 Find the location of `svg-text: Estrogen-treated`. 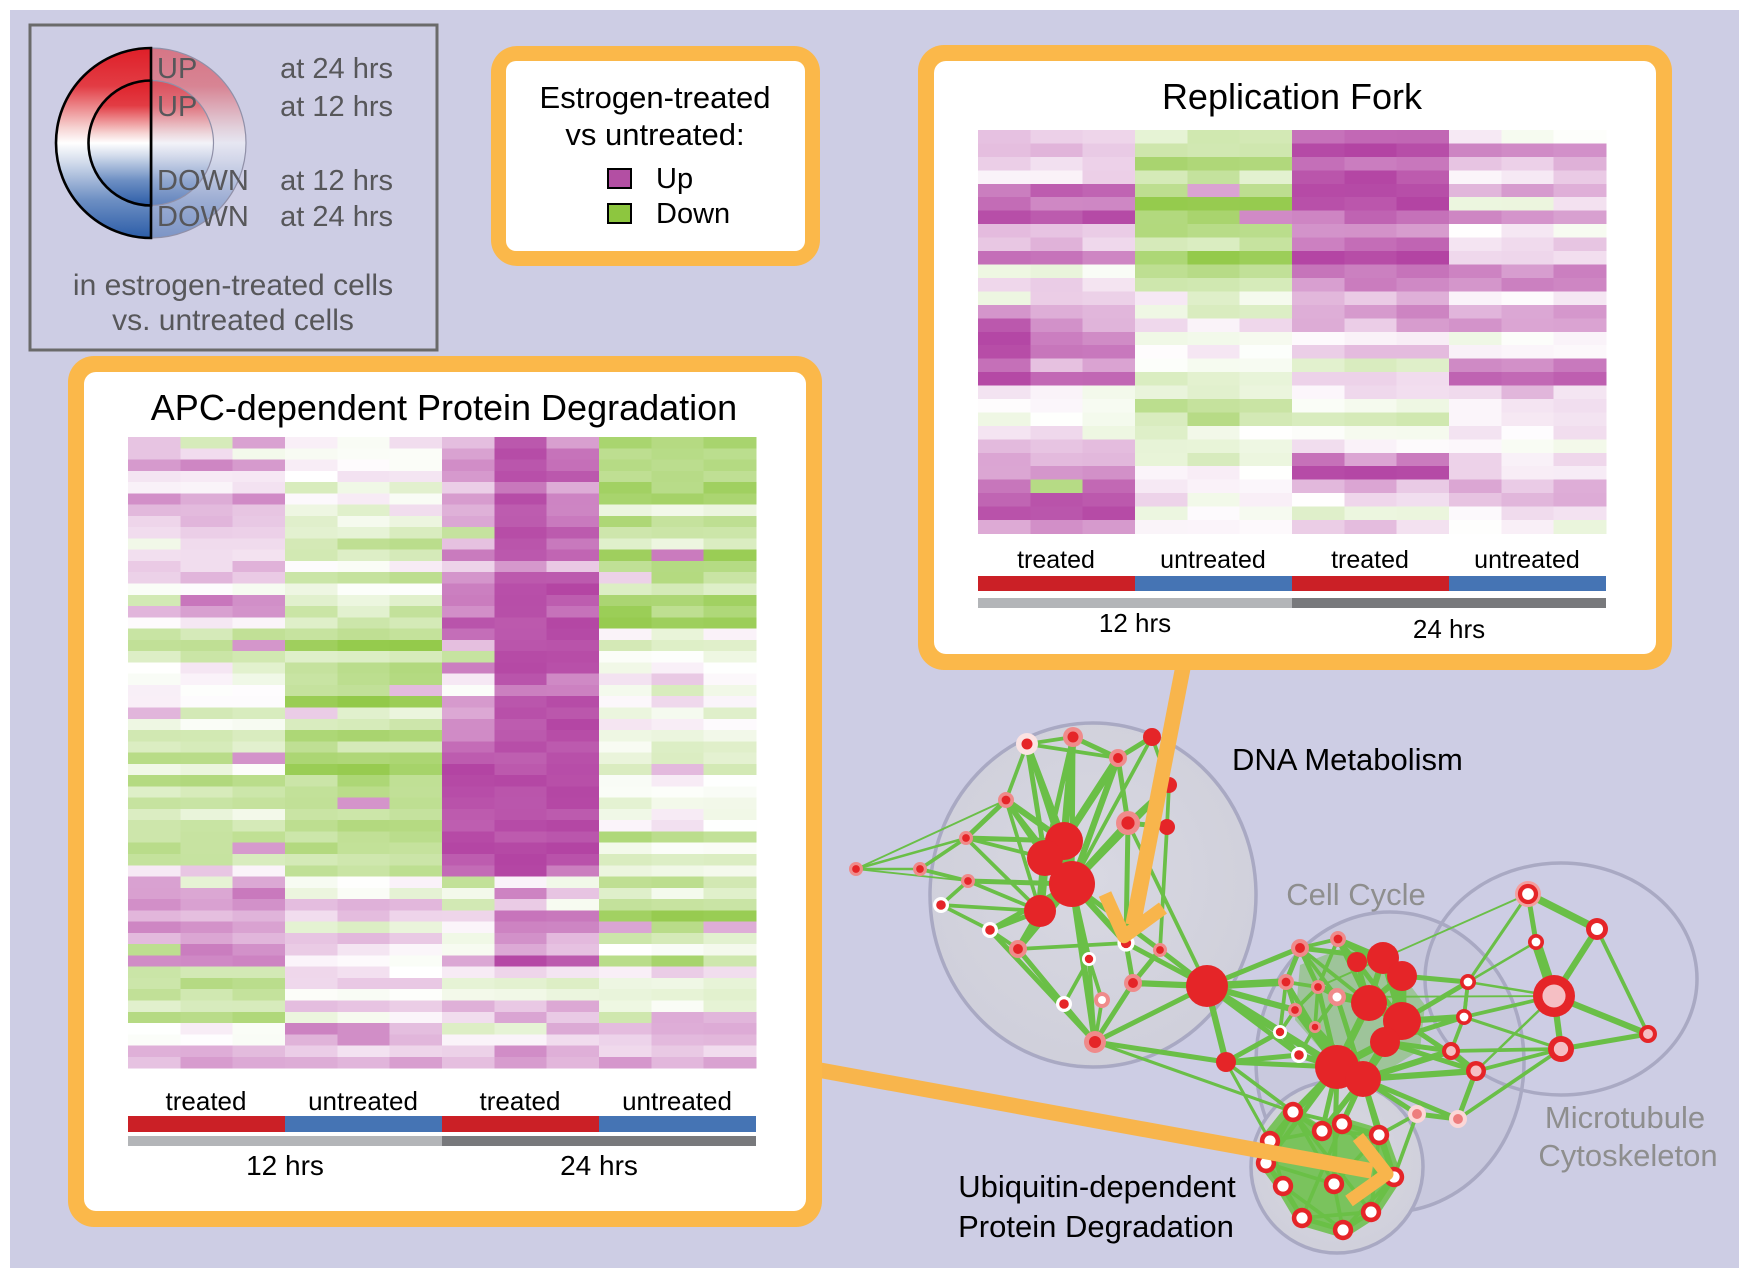

svg-text: Estrogen-treated is located at coordinates (655, 97).